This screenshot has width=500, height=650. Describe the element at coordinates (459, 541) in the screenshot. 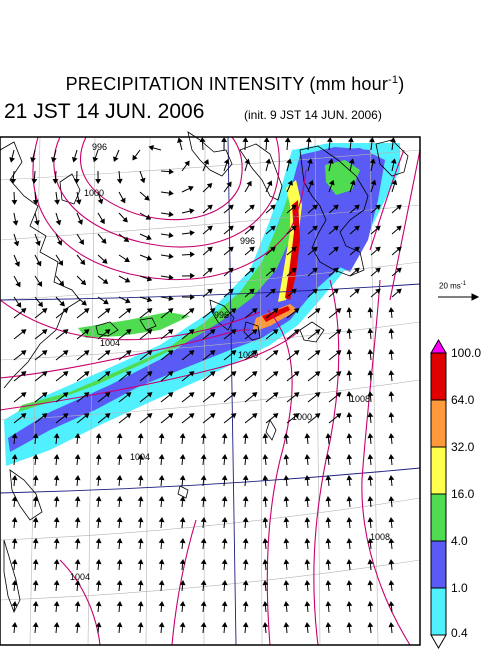

I see `colorbar-tick-label: 4.0` at that location.